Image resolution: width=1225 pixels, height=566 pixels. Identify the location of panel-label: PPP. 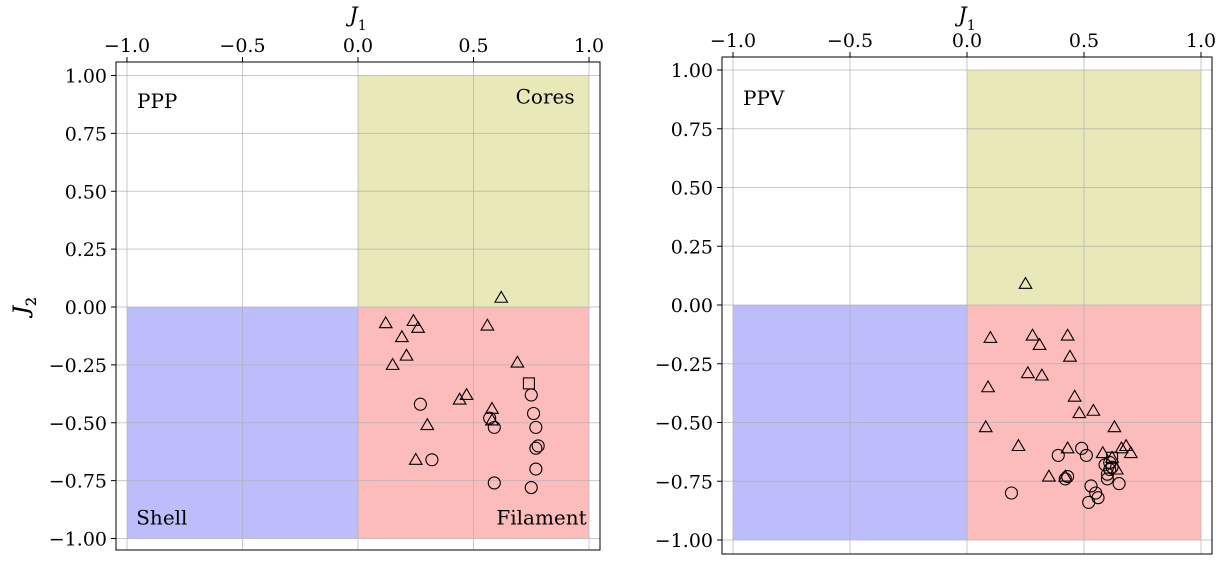
(157, 101).